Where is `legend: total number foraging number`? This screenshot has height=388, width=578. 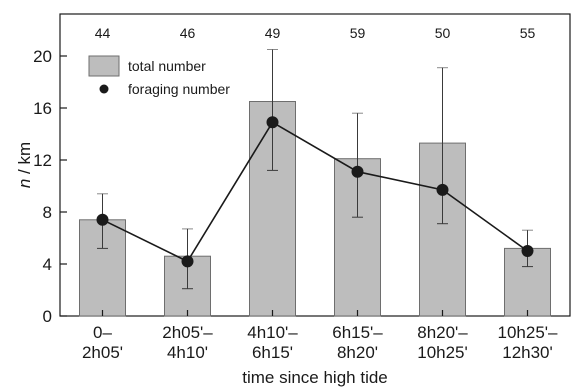
legend: total number foraging number is located at coordinates (159, 76).